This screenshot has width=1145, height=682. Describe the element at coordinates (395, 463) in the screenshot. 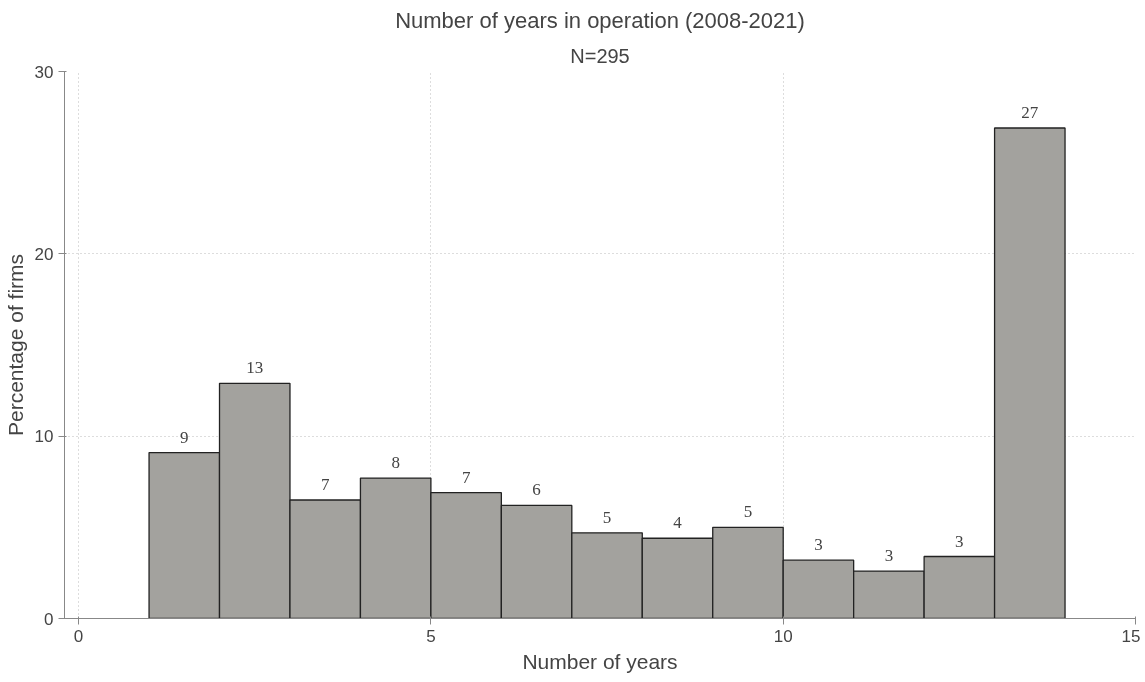

I see `data-label: 8` at that location.